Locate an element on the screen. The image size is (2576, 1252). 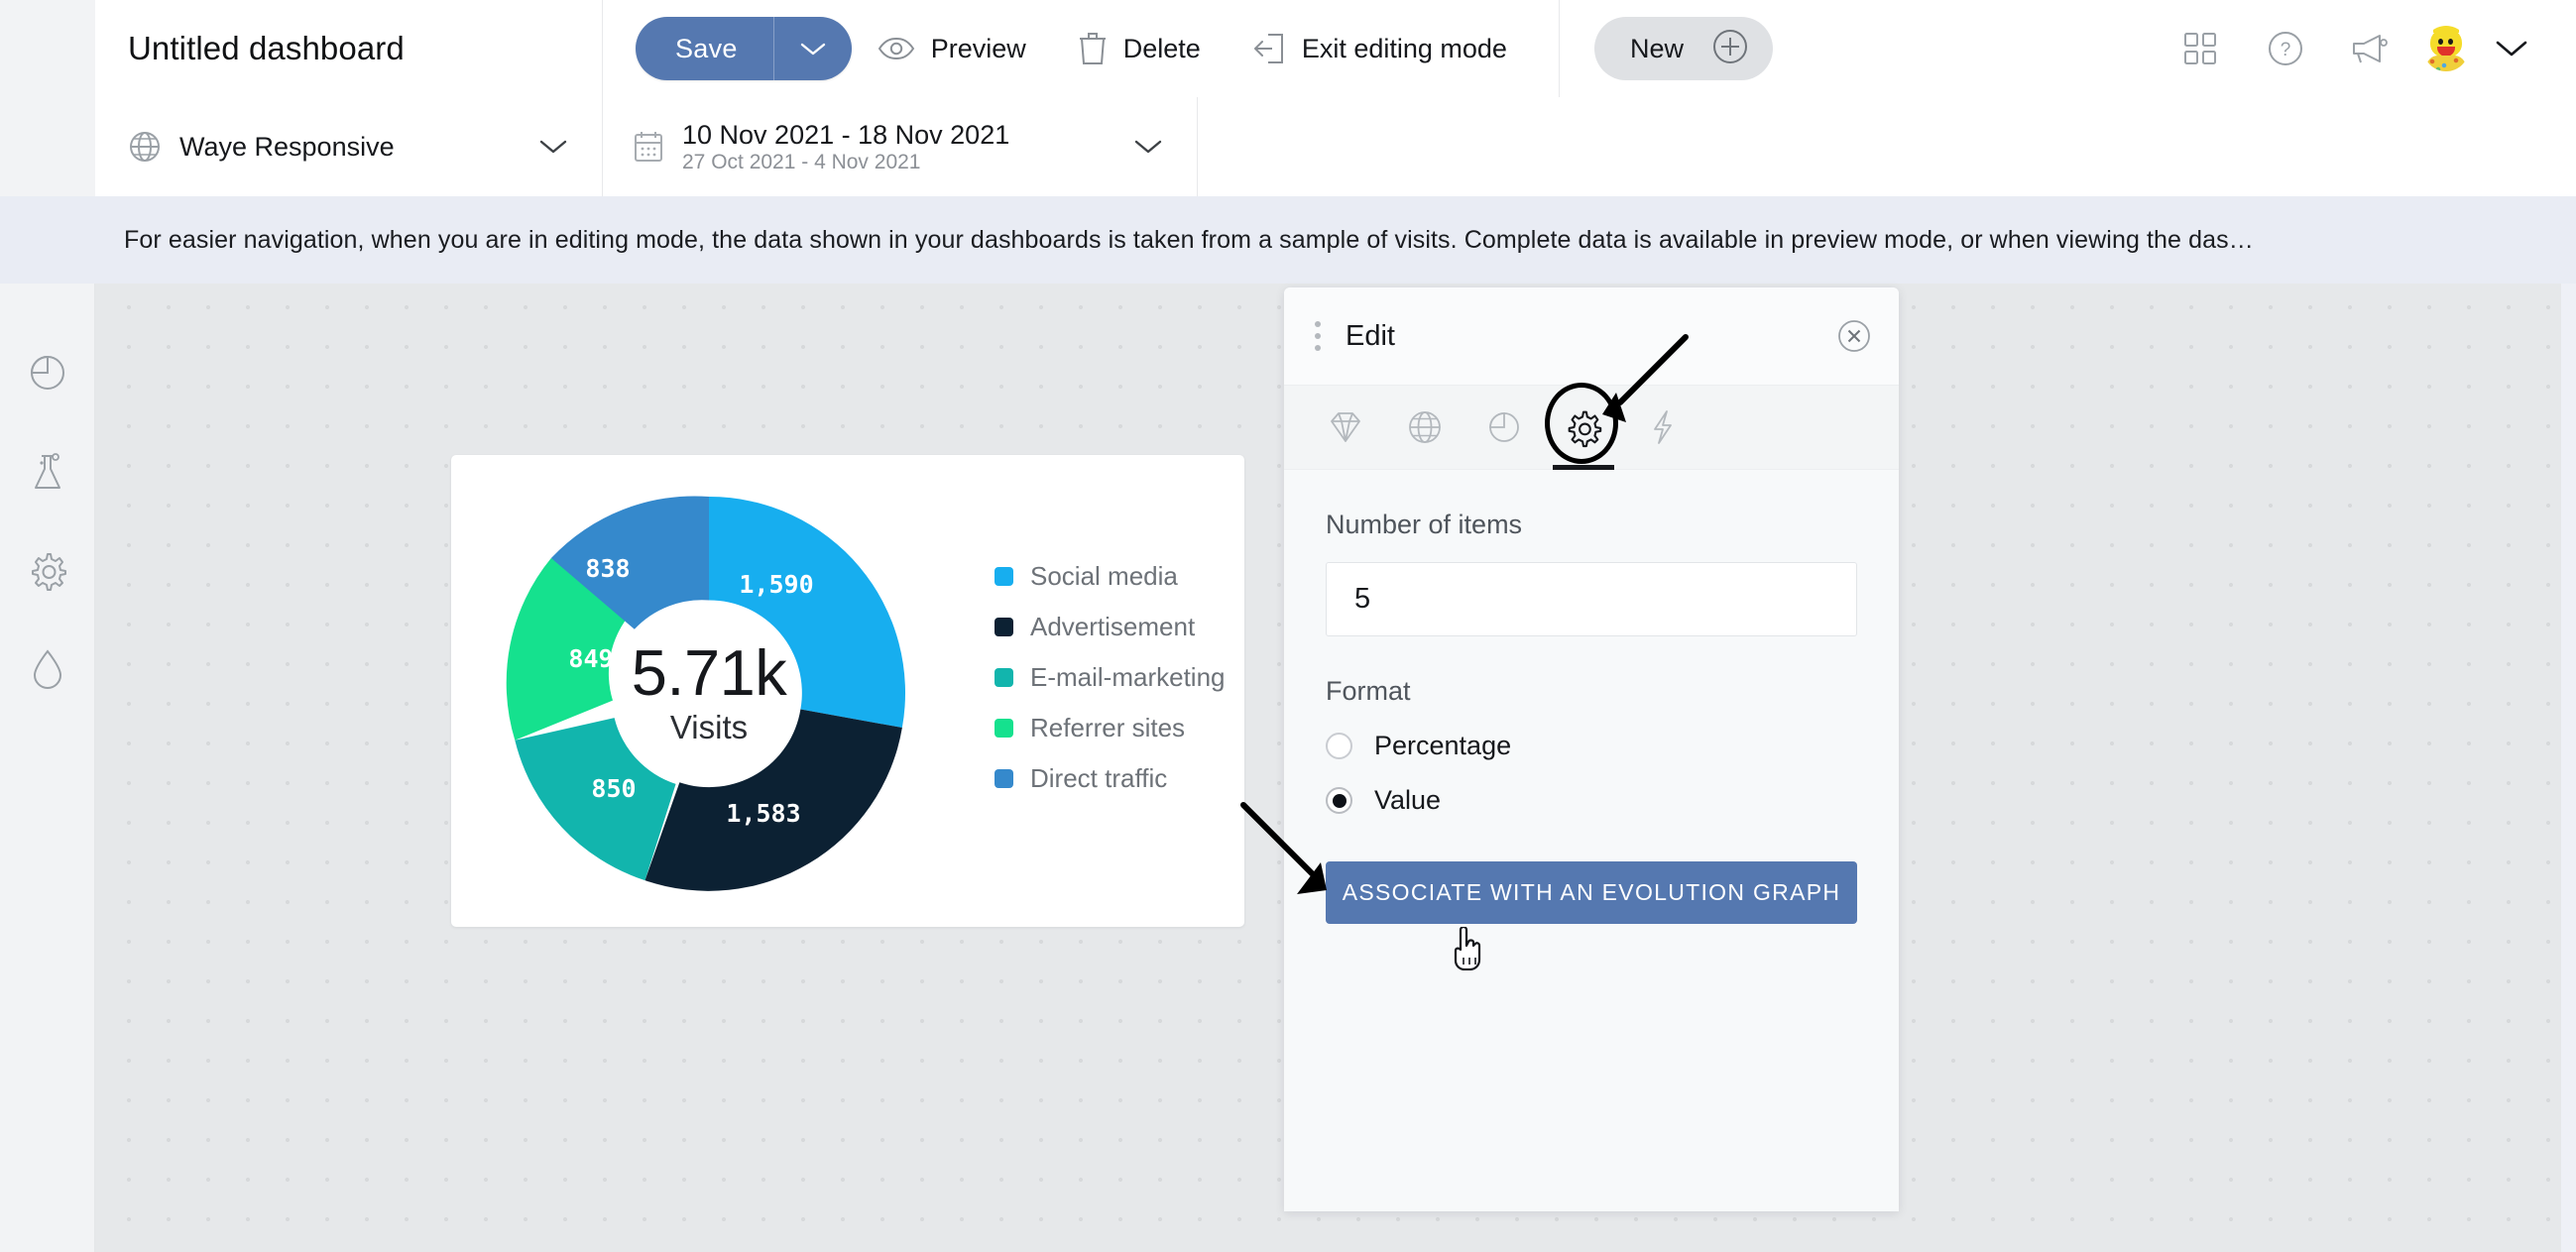
legend-label: Referrer sites is located at coordinates (1108, 727).